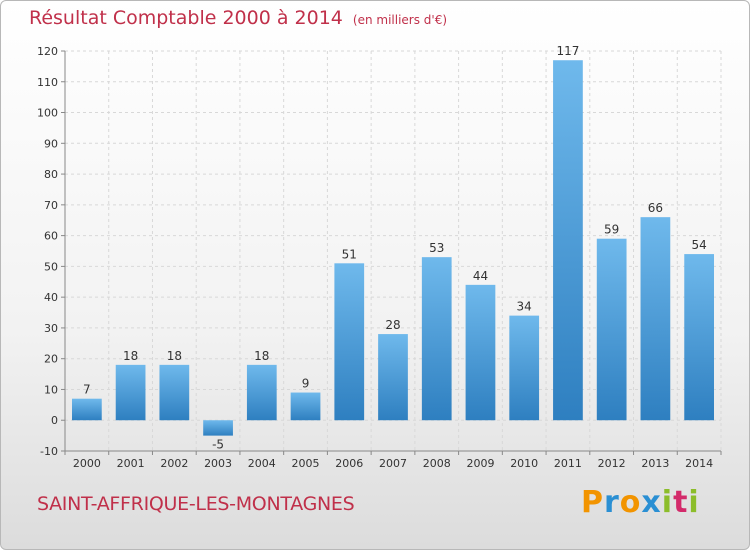  I want to click on x-tick-label-2014: 2014, so click(699, 463).